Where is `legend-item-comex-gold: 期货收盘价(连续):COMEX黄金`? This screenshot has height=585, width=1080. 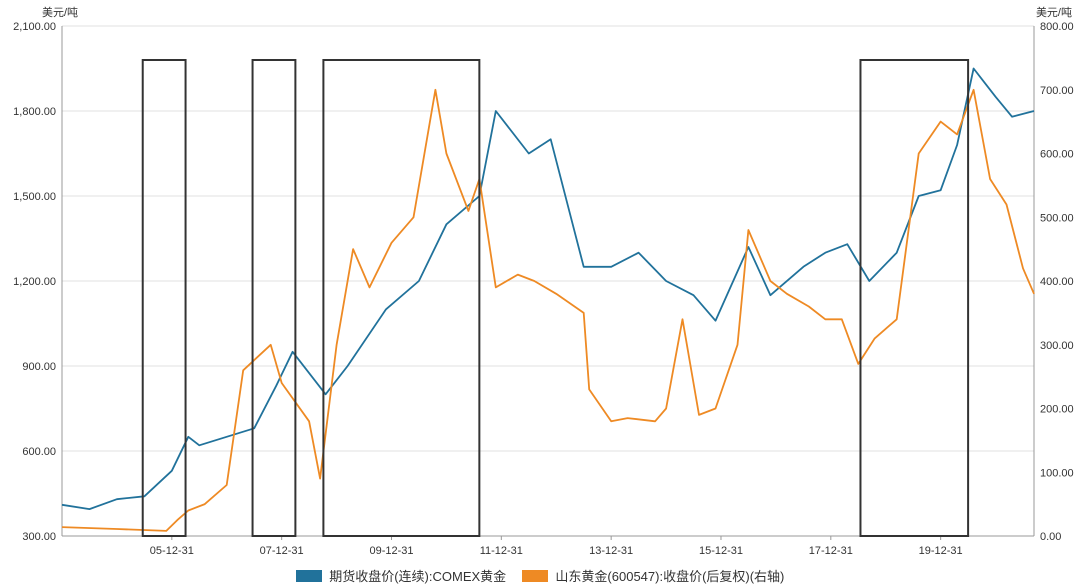 legend-item-comex-gold: 期货收盘价(连续):COMEX黄金 is located at coordinates (401, 575).